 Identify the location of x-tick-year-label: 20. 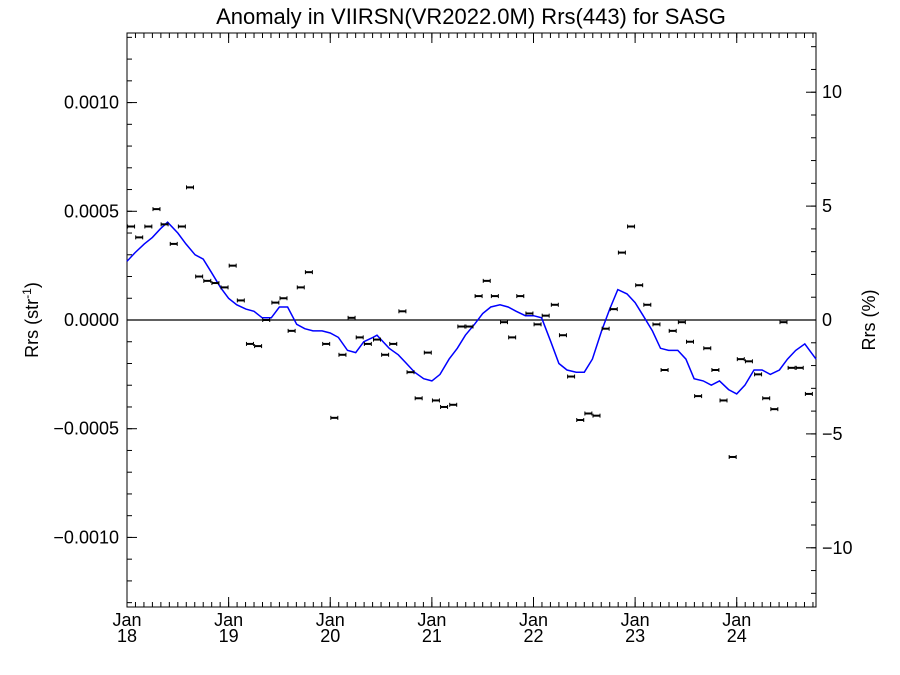
(330, 636).